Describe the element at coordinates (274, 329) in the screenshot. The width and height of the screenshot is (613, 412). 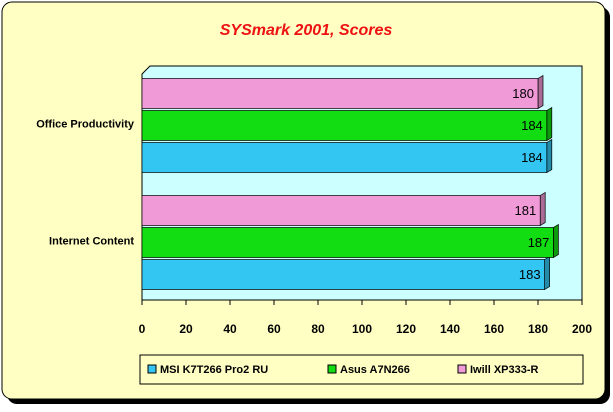
I see `x-tick-label: 60` at that location.